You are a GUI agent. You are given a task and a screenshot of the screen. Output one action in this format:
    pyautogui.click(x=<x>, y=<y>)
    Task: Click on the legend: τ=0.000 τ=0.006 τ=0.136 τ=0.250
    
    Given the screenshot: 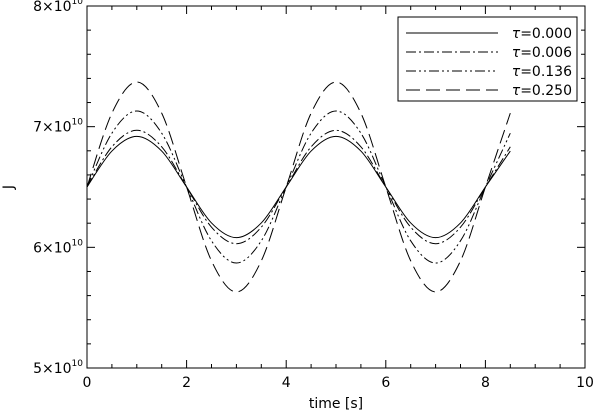 What is the action you would take?
    pyautogui.click(x=487, y=59)
    